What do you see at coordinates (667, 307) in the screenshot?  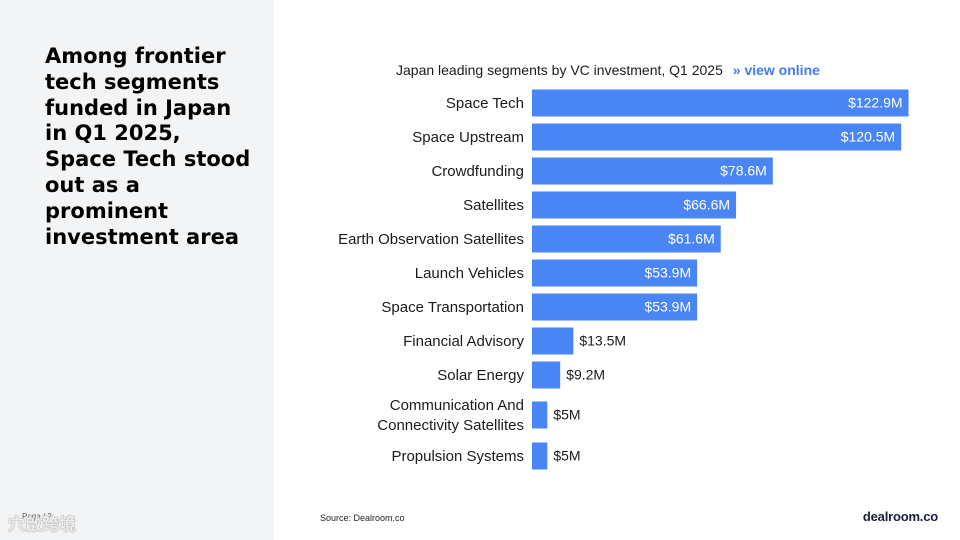 I see `value-label-6: $53.9M` at bounding box center [667, 307].